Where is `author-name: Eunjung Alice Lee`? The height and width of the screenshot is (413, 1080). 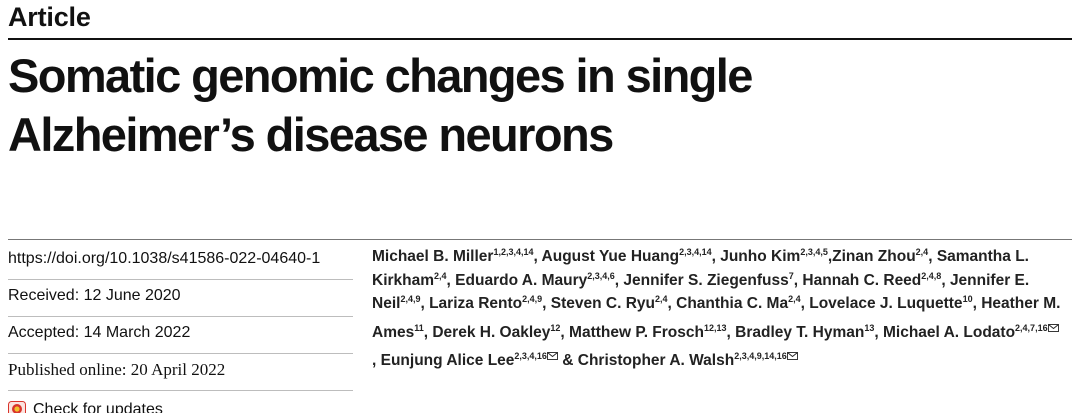
author-name: Eunjung Alice Lee is located at coordinates (447, 360).